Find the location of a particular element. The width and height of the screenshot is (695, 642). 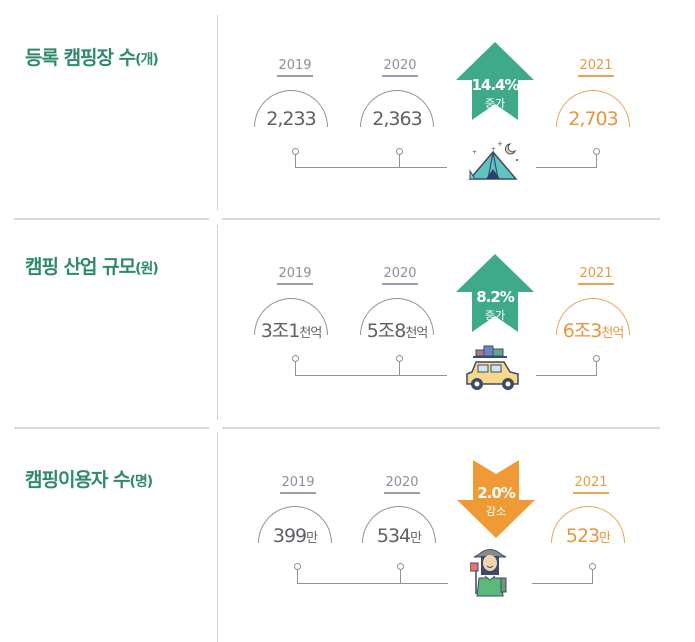

section-title: 캠핑 산업 규모(원) is located at coordinates (92, 265).